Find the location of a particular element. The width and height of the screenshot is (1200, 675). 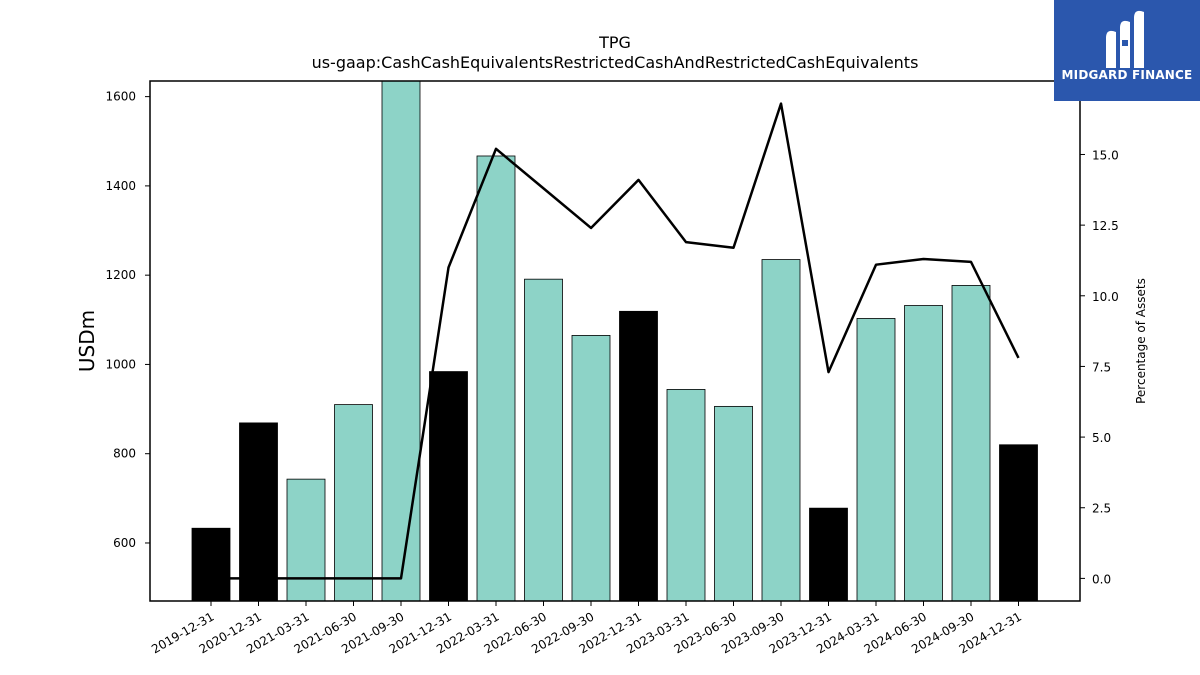

y-axis-right: 0.0 2.5 5.0 7.5 10.0 12.5 15.0 is located at coordinates (1099, 367).